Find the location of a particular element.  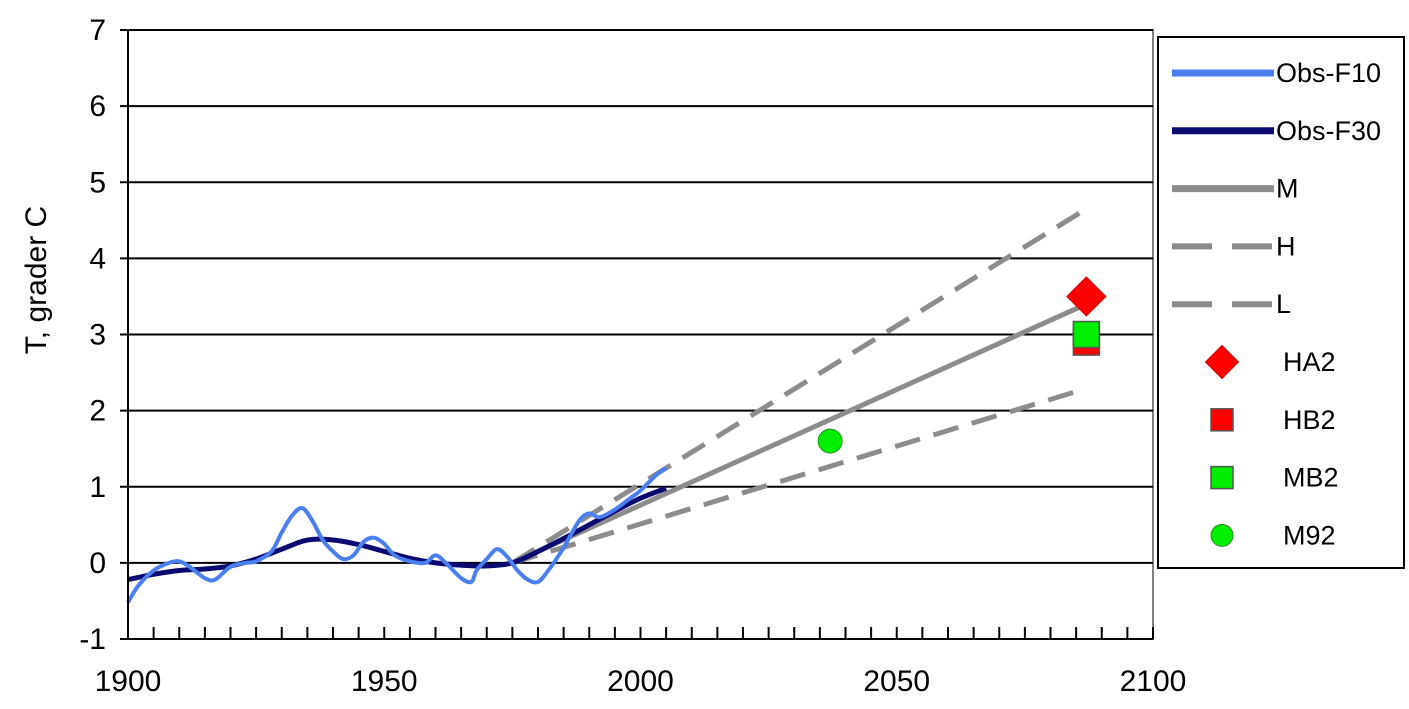

legend: Obs-F10 Obs-F30 MHL HA2 HB2 MB2 M92 is located at coordinates (1281, 302).